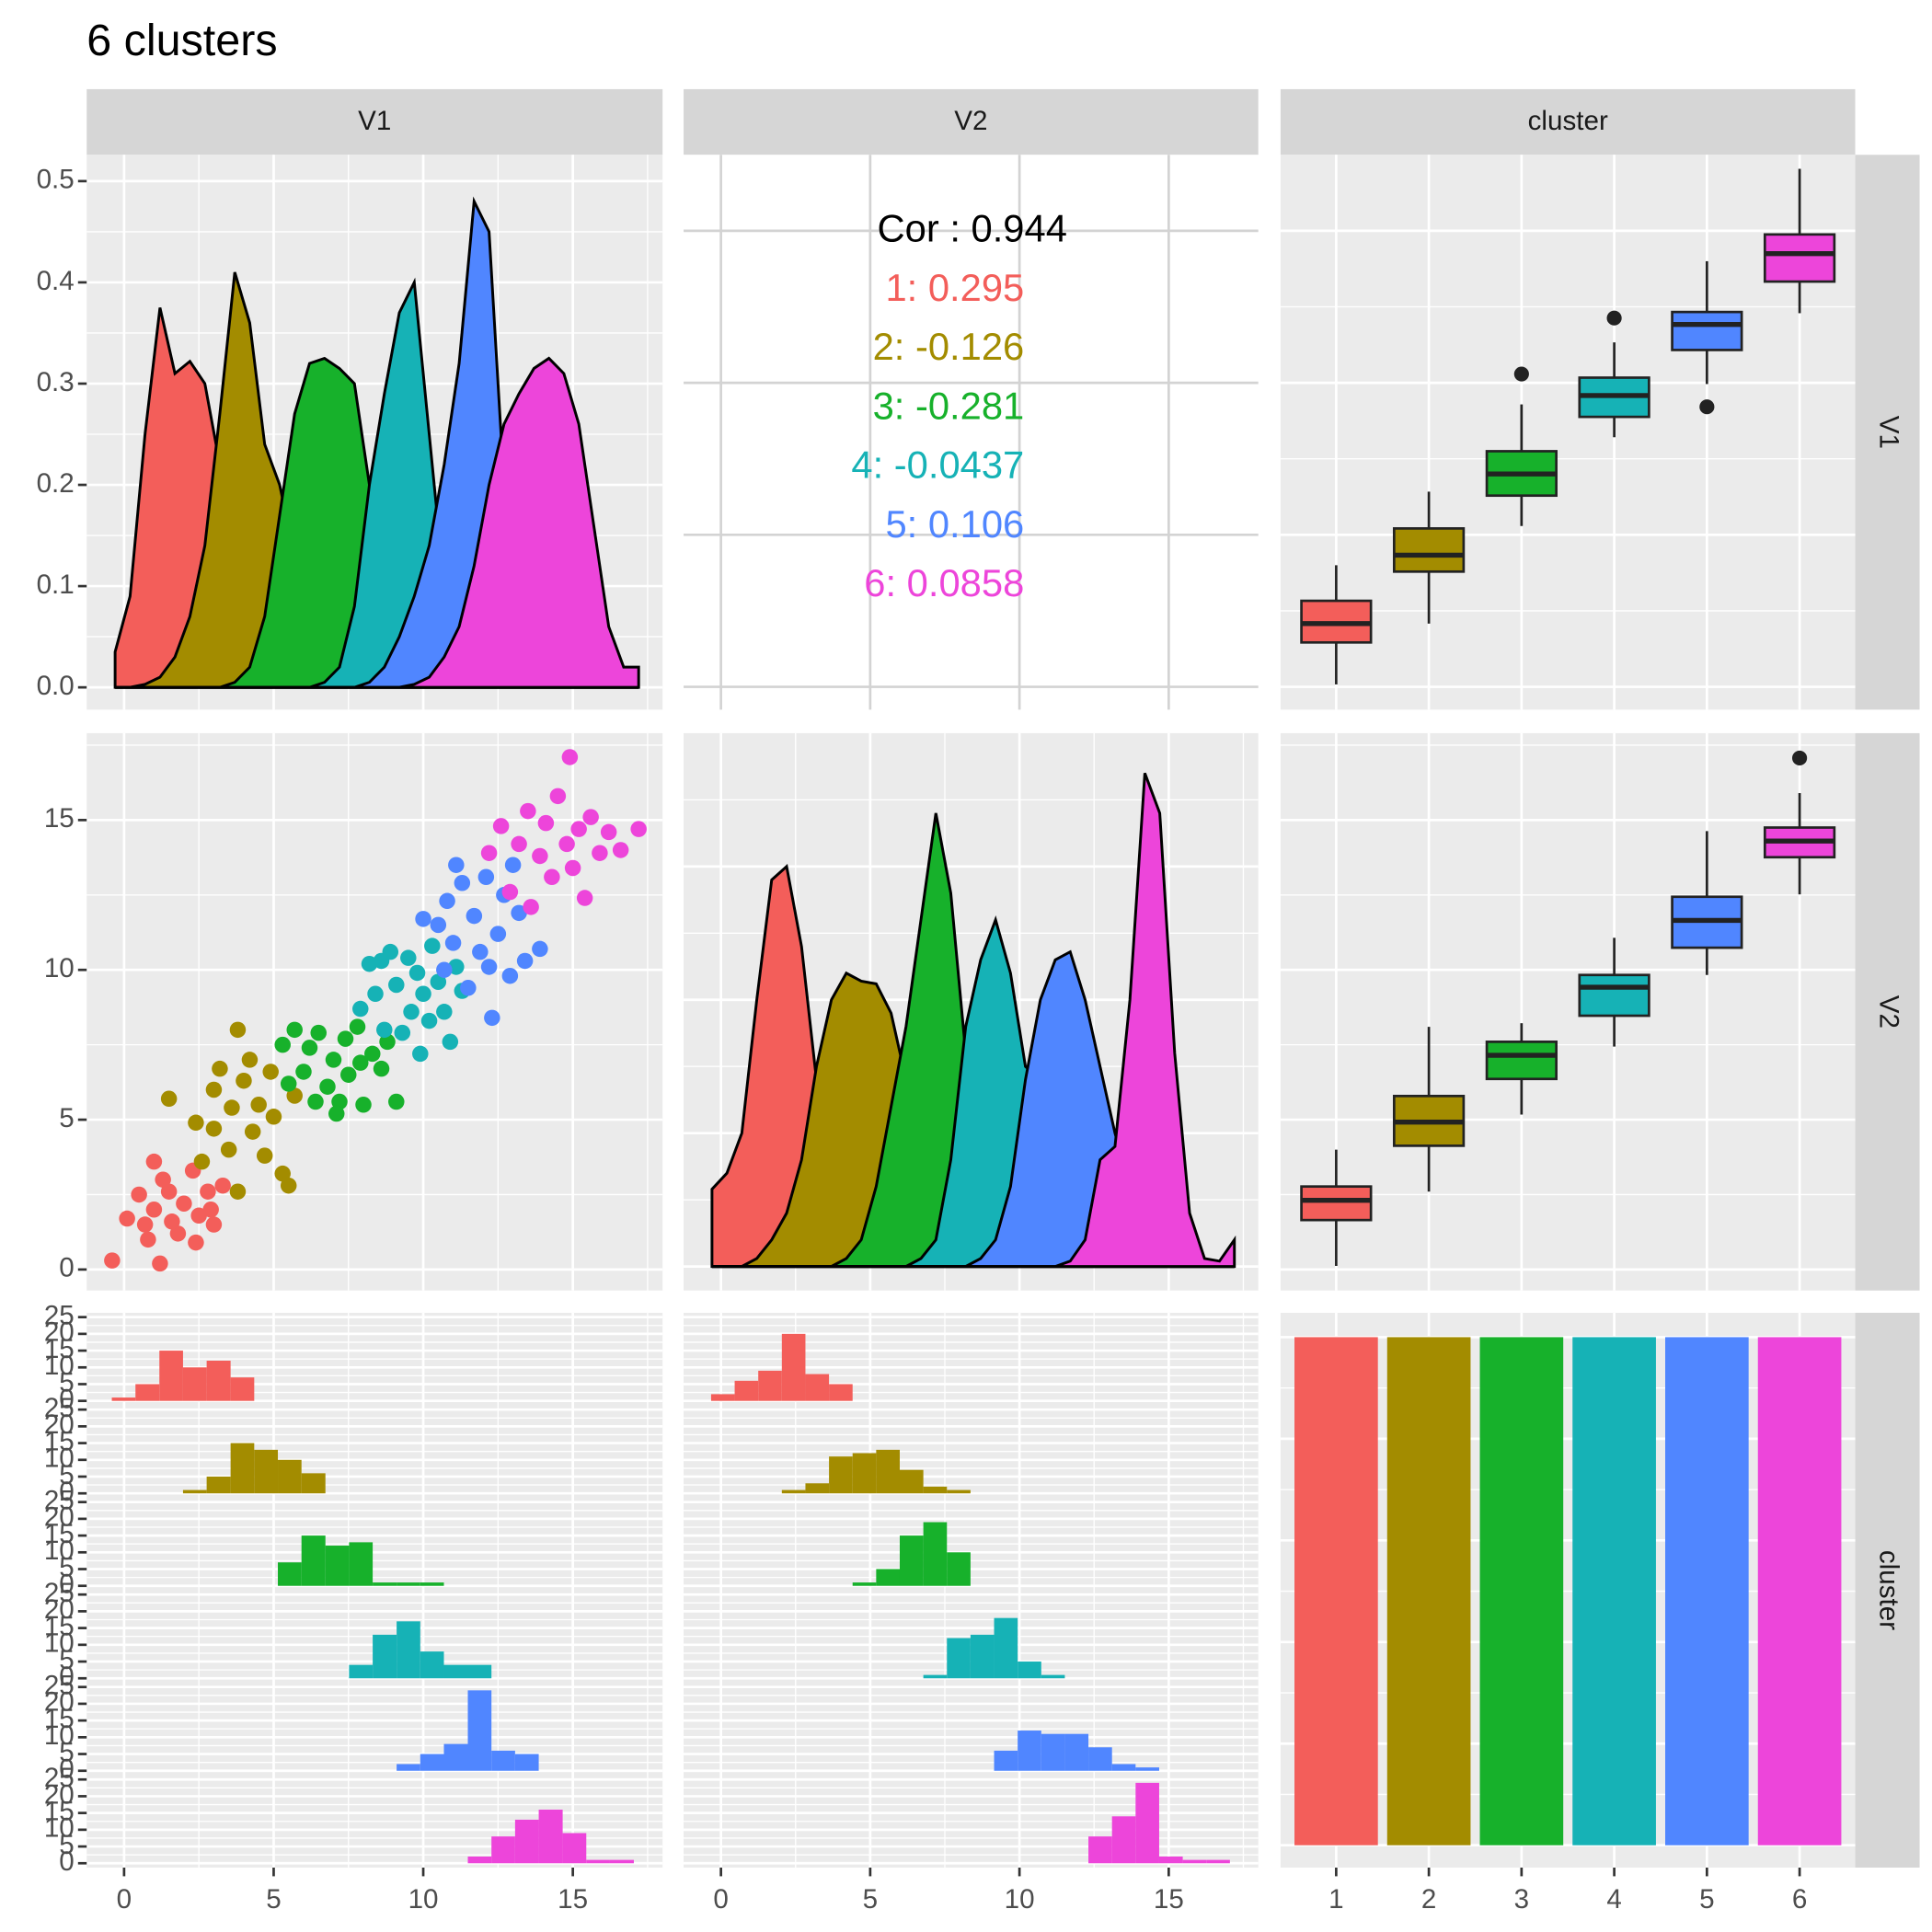 This screenshot has width=1932, height=1932. Describe the element at coordinates (59, 968) in the screenshot. I see `y-tick-label: 10` at that location.